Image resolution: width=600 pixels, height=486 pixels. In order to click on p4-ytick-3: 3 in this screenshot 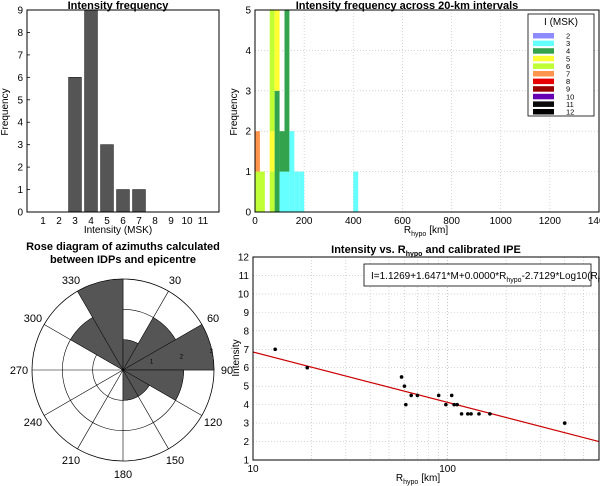, I will do `click(246, 424)`.